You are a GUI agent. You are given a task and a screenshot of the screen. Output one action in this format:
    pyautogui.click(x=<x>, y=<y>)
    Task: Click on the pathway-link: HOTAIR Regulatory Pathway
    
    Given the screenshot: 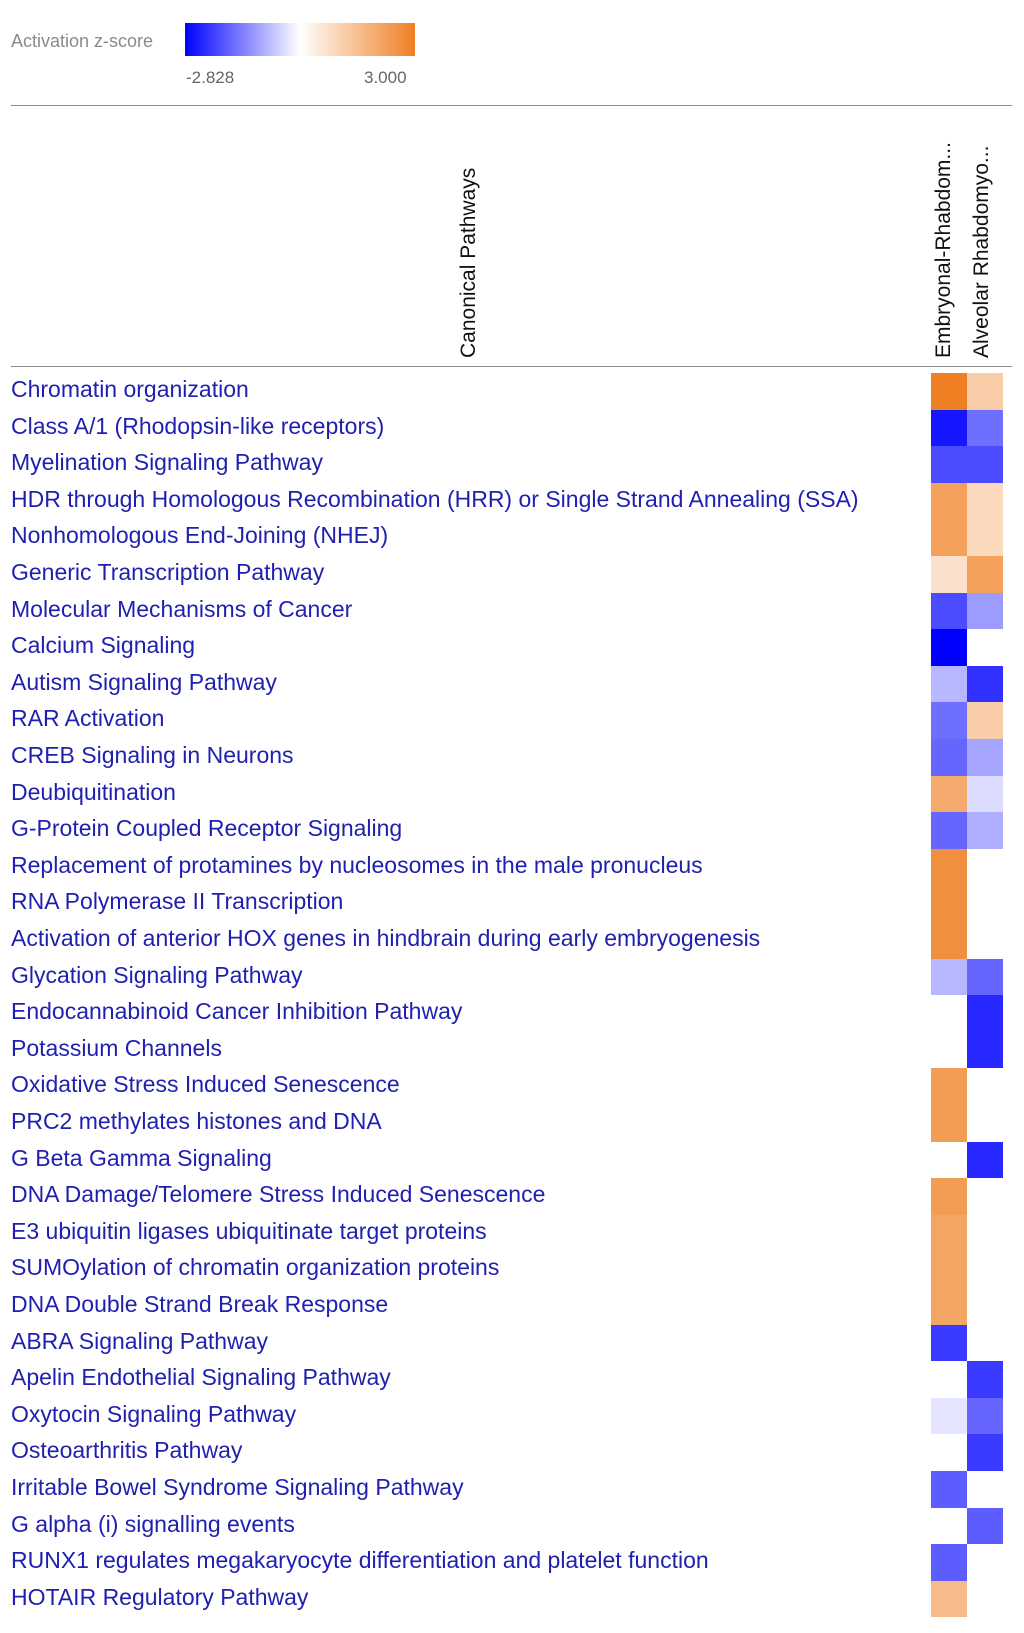 What is the action you would take?
    pyautogui.click(x=160, y=1596)
    